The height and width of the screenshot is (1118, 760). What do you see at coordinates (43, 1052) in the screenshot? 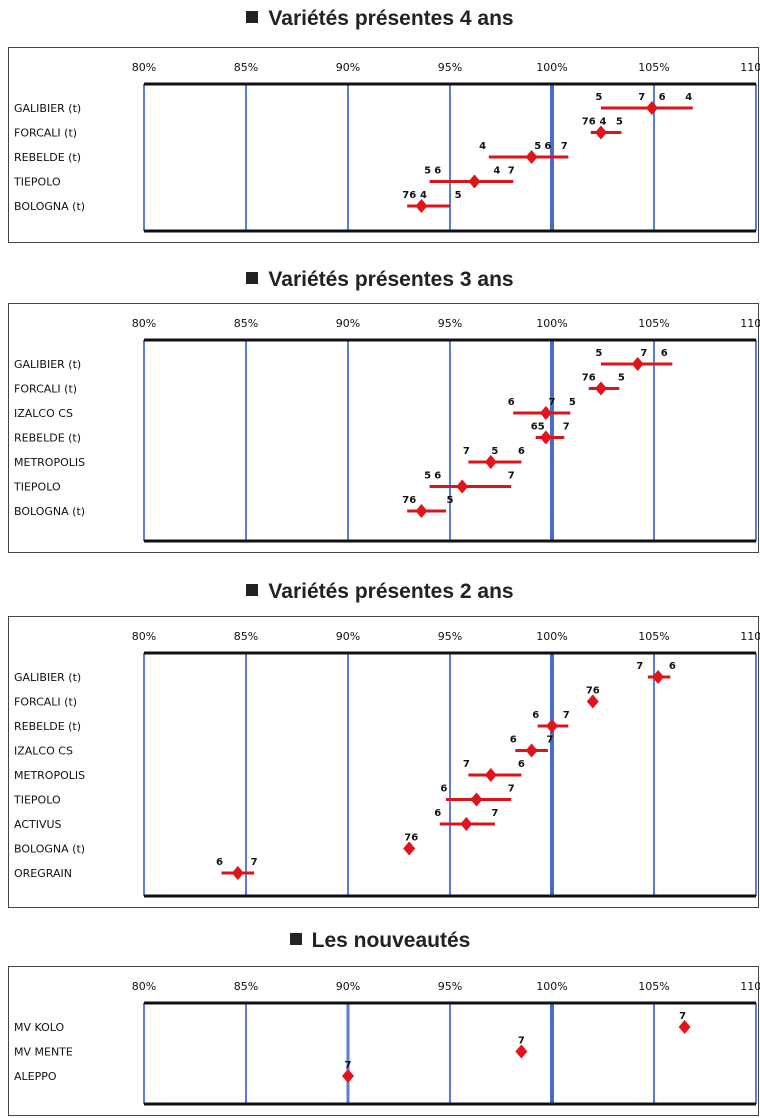
I see `variety-label: MV MENTE` at bounding box center [43, 1052].